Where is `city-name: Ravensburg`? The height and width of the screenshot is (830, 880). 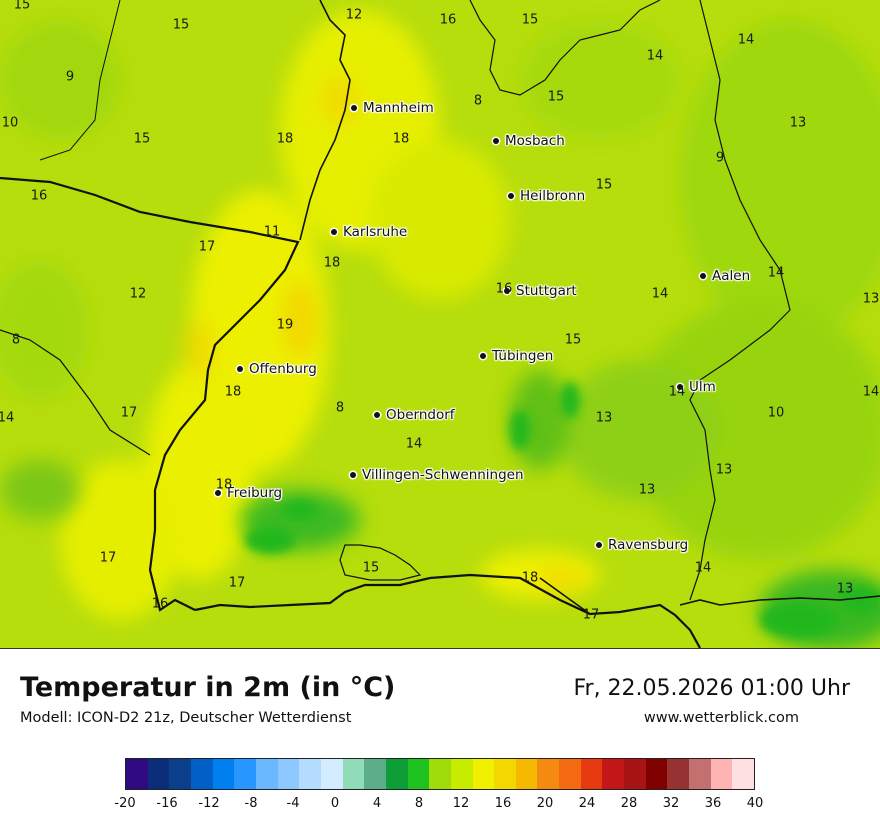 city-name: Ravensburg is located at coordinates (648, 545).